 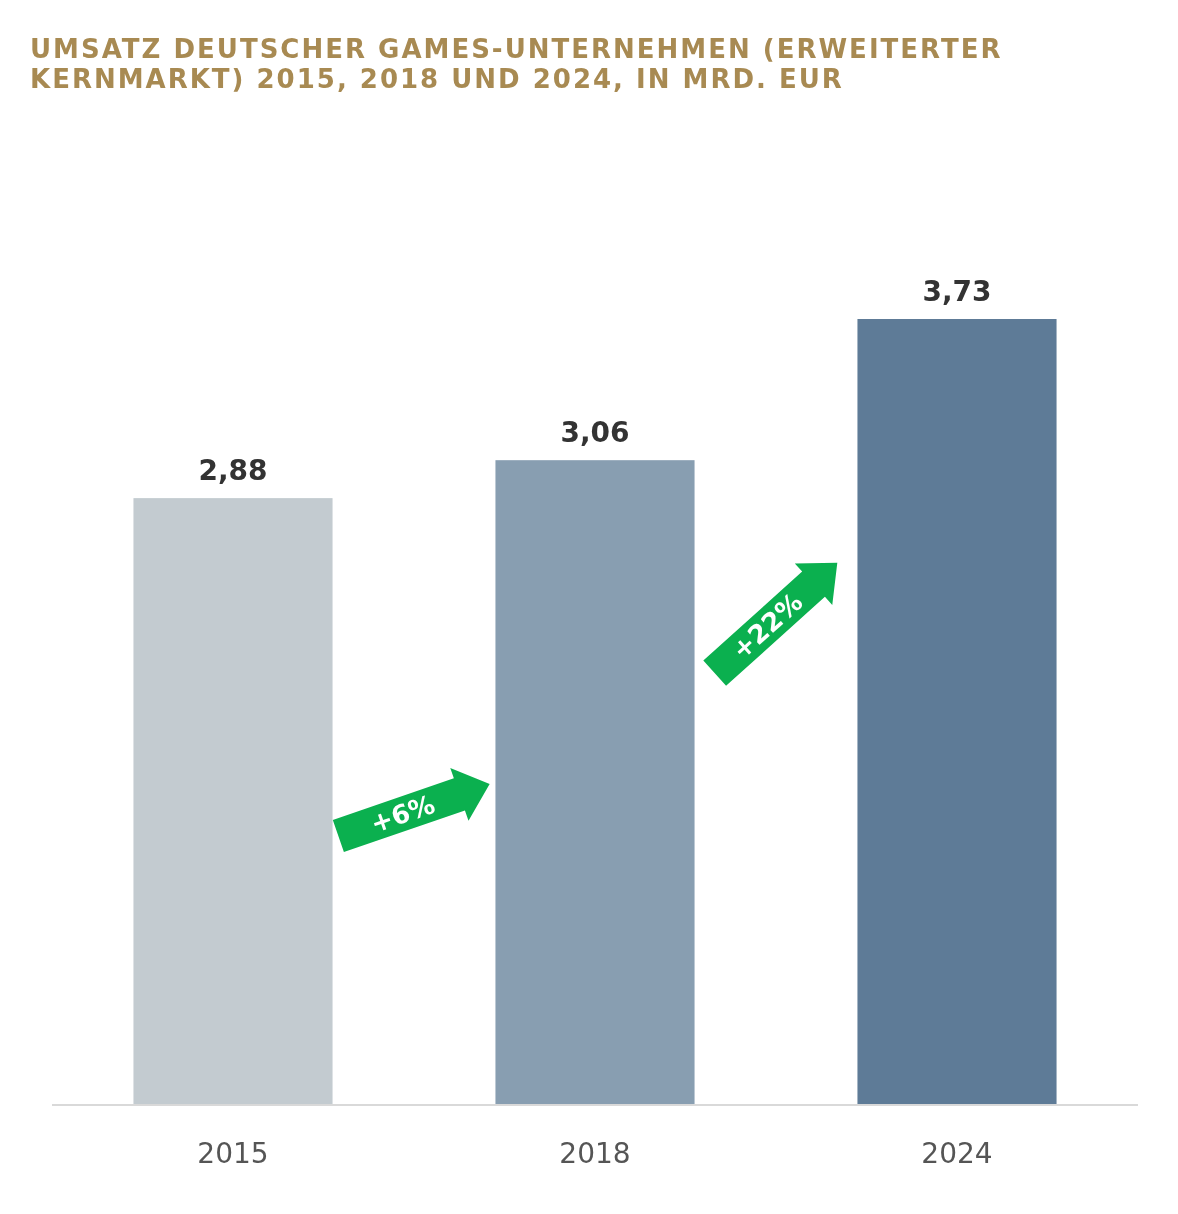 What do you see at coordinates (516, 64) in the screenshot?
I see `chart-title: UMSATZ DEUTSCHER GAMES-UNTERNEHMEN (ERWEITERTER KERNMARKT) 2015, 2018 UND 2024, IN MRD. EUR` at bounding box center [516, 64].